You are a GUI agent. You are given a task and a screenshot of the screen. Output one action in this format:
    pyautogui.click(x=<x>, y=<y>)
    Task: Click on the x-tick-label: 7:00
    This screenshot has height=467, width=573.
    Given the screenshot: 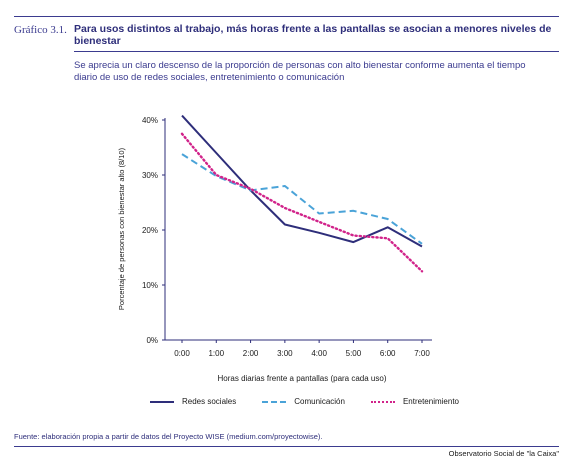 What is the action you would take?
    pyautogui.click(x=422, y=353)
    